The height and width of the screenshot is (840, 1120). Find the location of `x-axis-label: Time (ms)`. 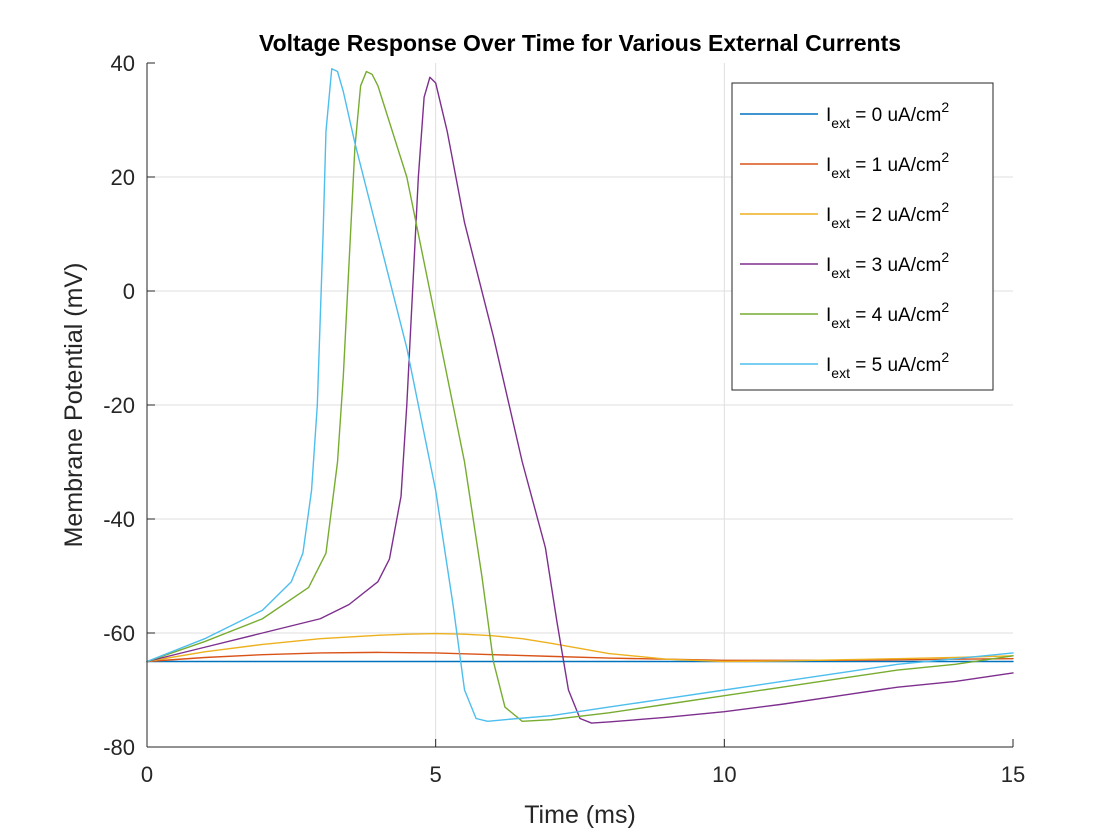

x-axis-label: Time (ms) is located at coordinates (580, 815).